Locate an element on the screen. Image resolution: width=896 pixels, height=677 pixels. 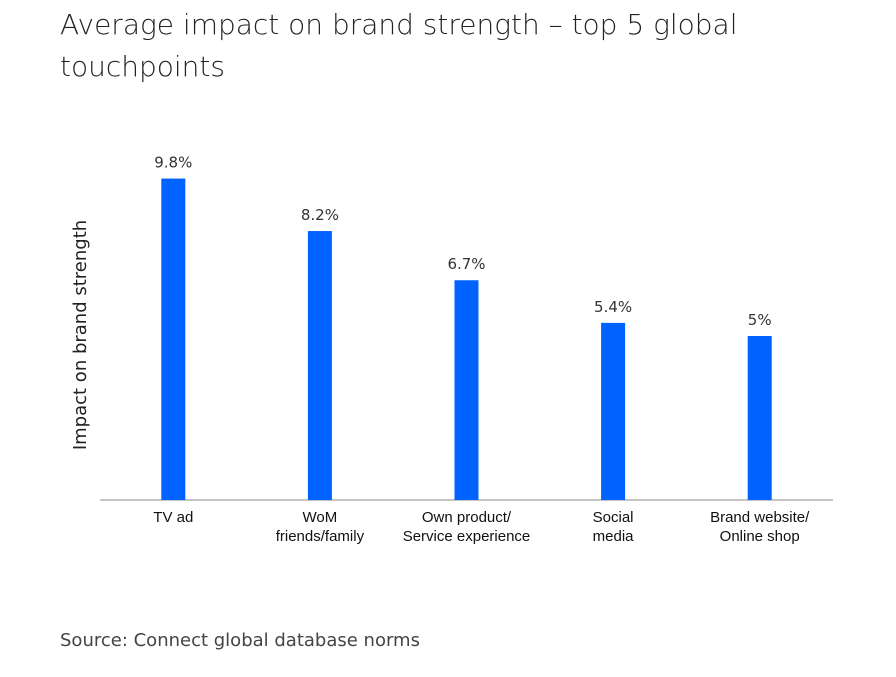
category-label: TV ad is located at coordinates (173, 517).